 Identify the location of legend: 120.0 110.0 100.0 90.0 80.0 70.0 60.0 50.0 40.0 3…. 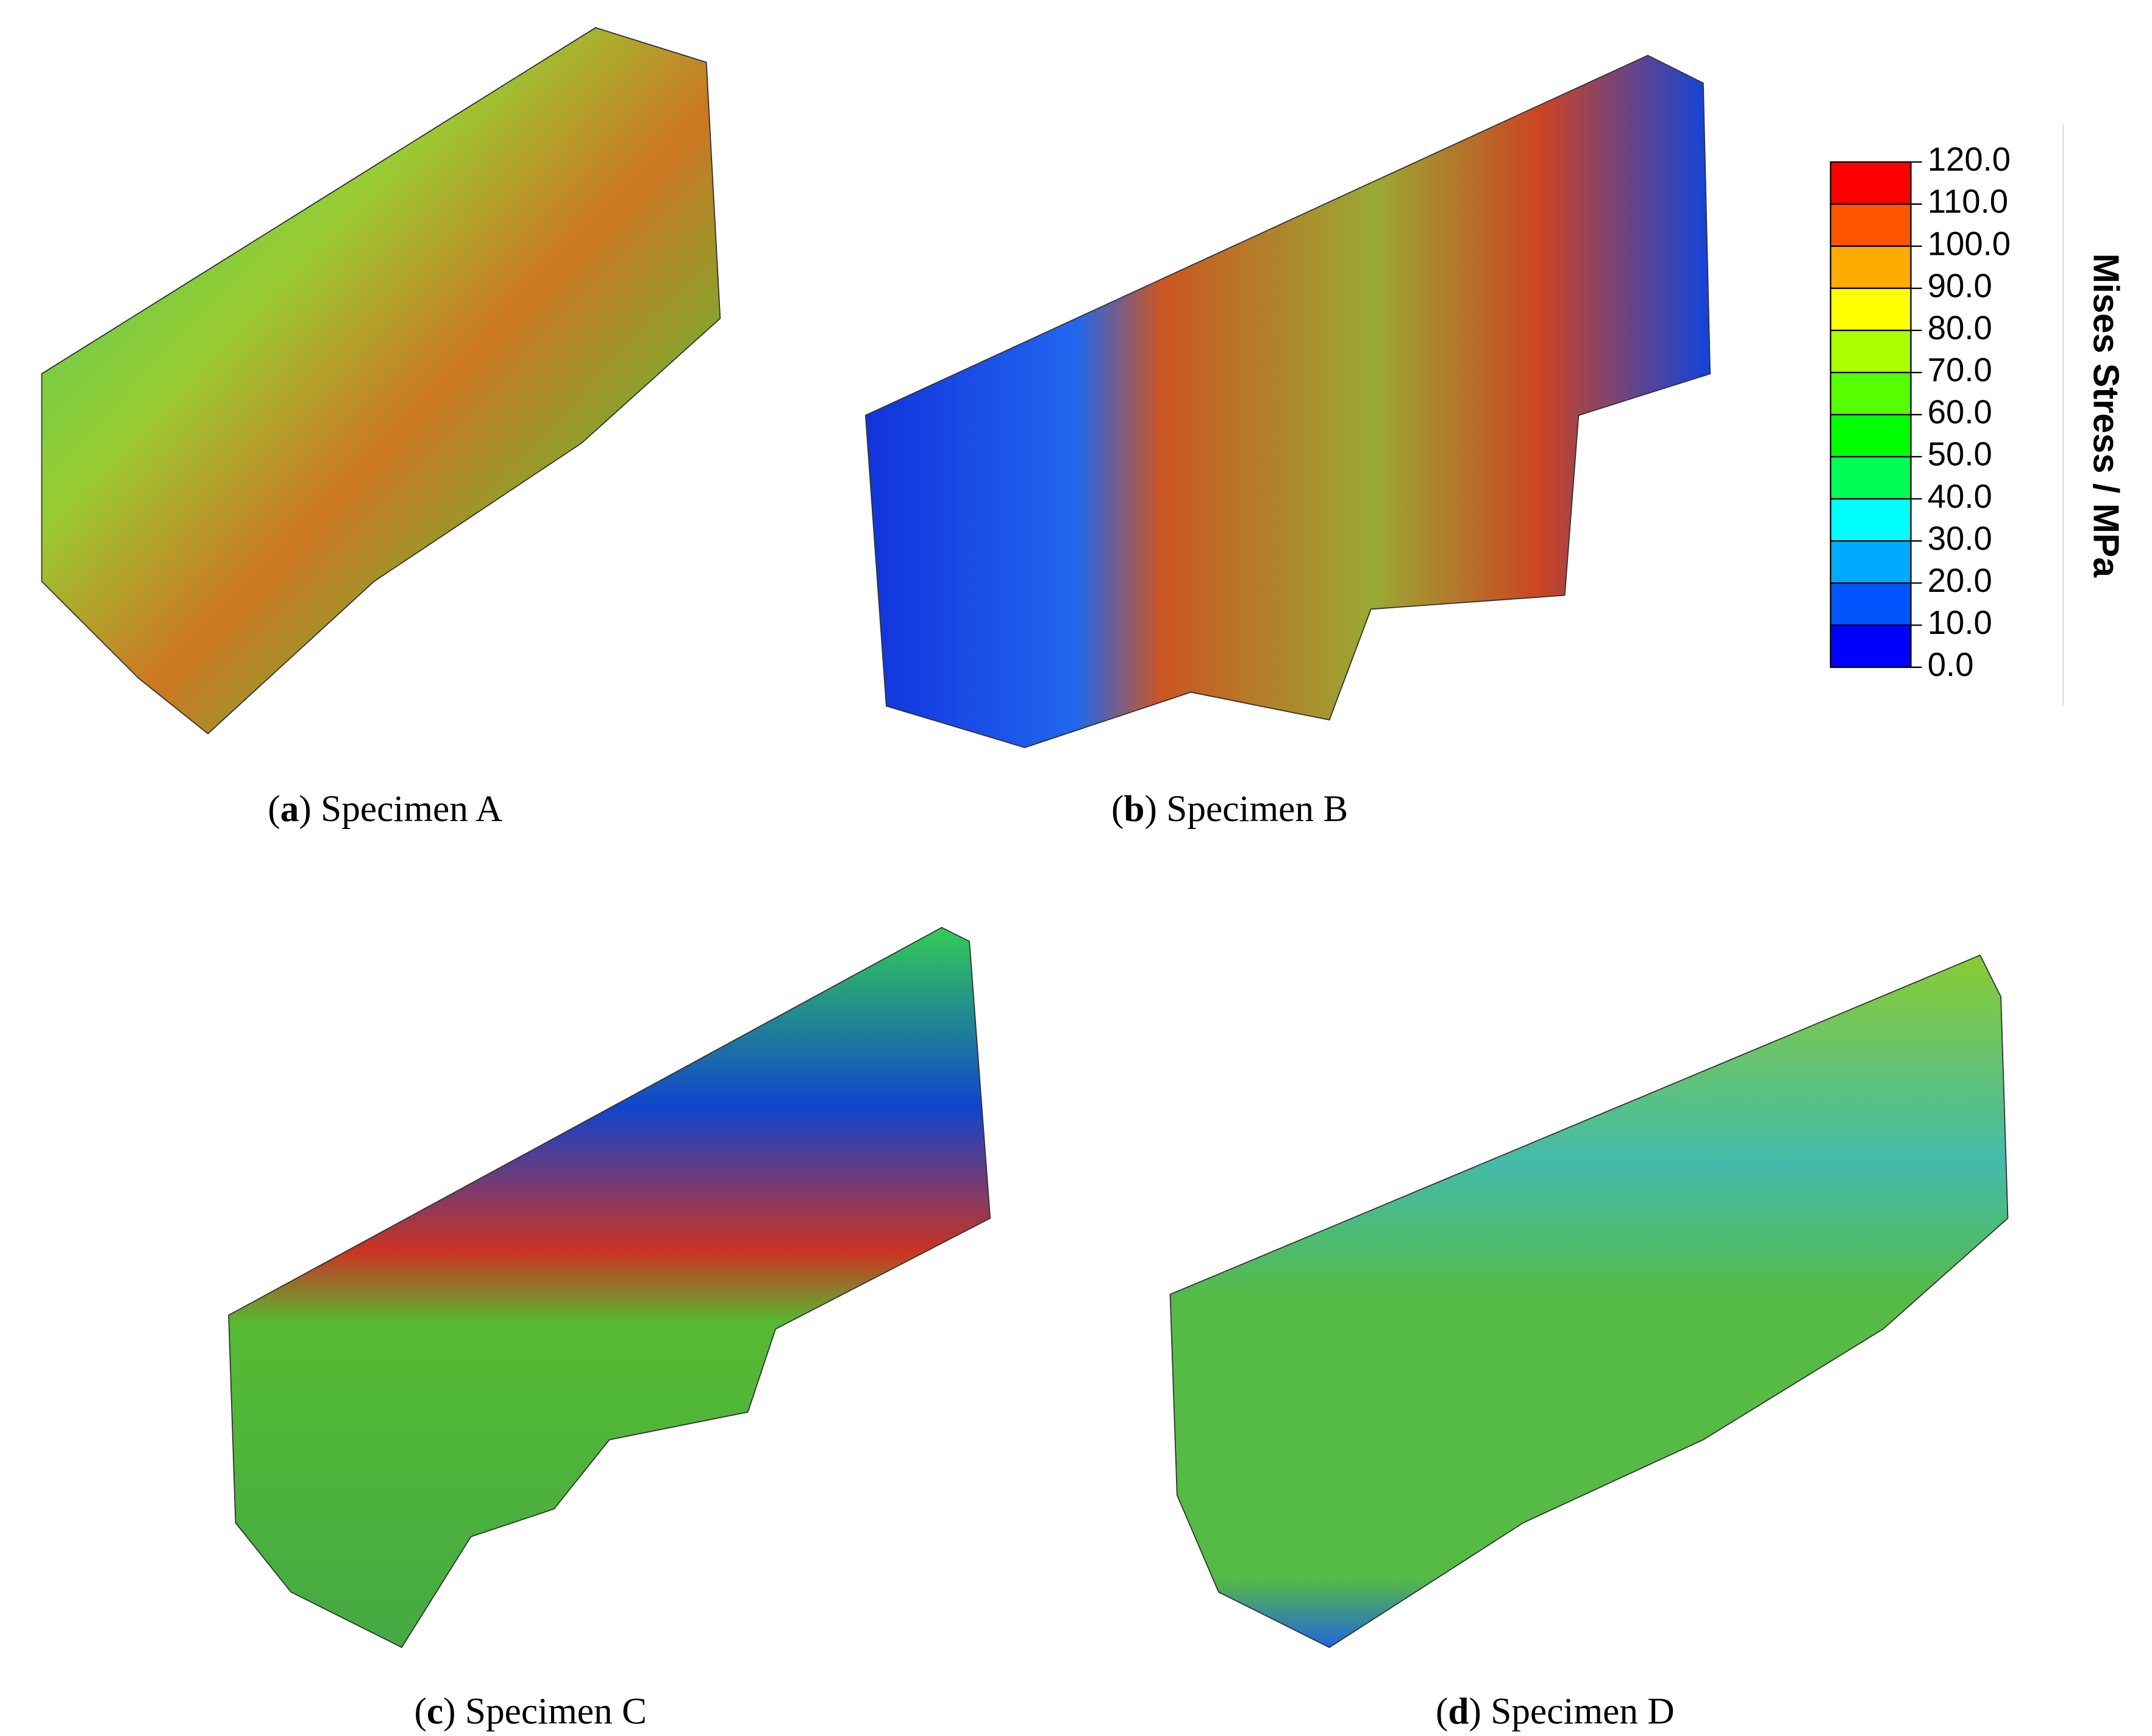
(1978, 412).